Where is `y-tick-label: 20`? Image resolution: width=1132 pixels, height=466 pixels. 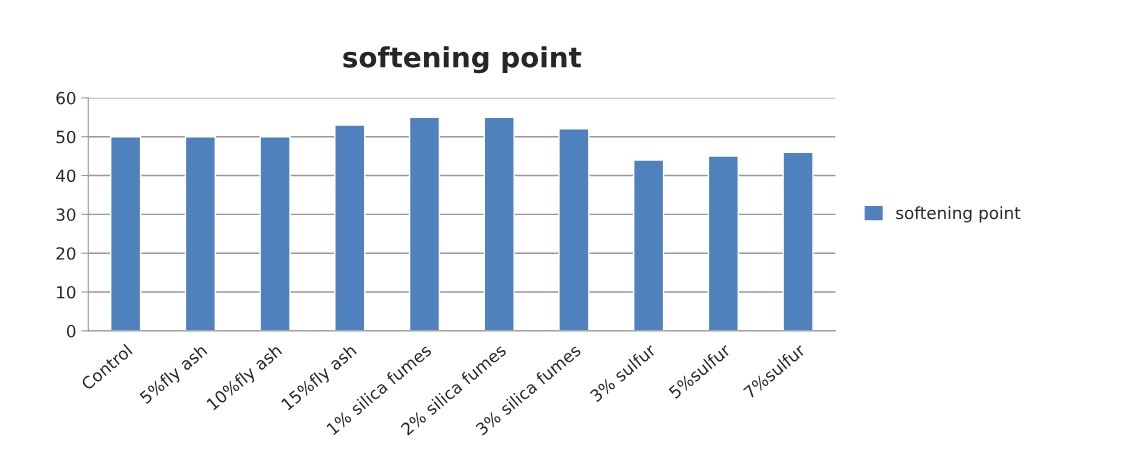 y-tick-label: 20 is located at coordinates (66, 253).